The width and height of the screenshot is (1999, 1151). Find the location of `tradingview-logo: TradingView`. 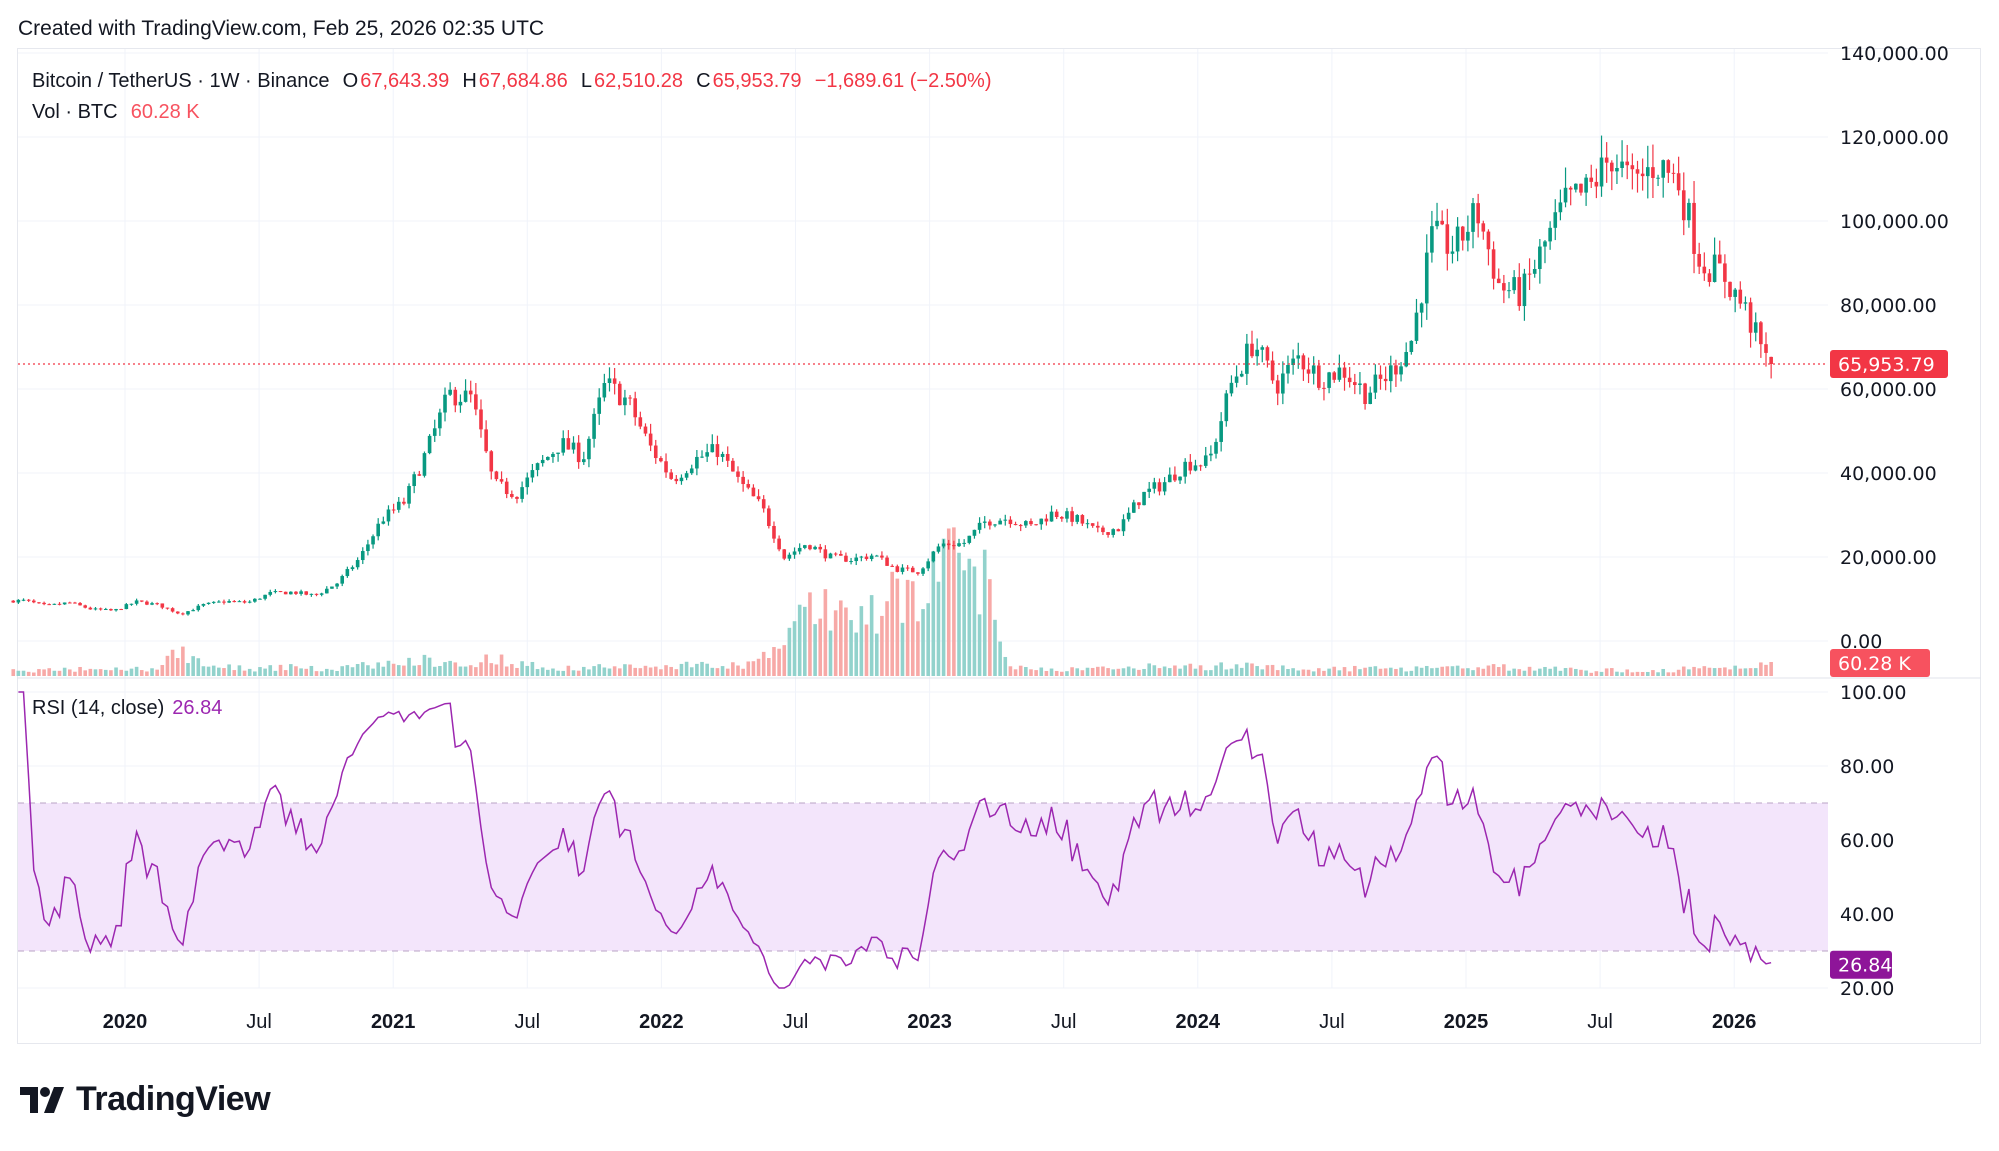

tradingview-logo: TradingView is located at coordinates (145, 1099).